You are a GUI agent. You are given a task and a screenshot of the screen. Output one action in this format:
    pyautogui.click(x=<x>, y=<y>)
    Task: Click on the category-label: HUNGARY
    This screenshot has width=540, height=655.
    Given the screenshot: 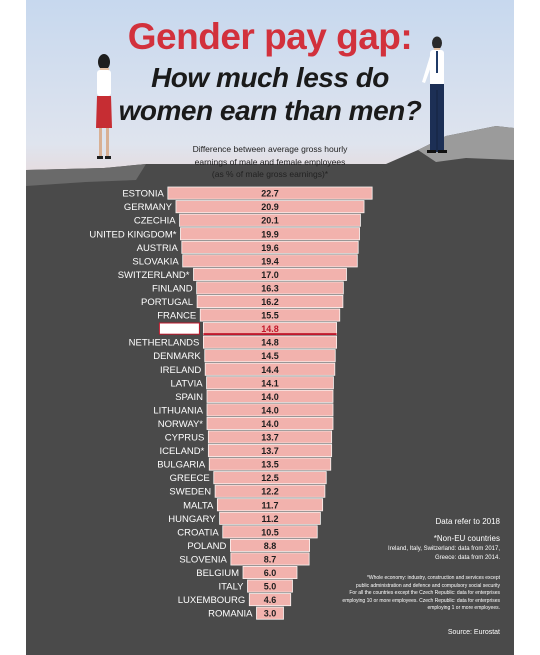 What is the action you would take?
    pyautogui.click(x=192, y=519)
    